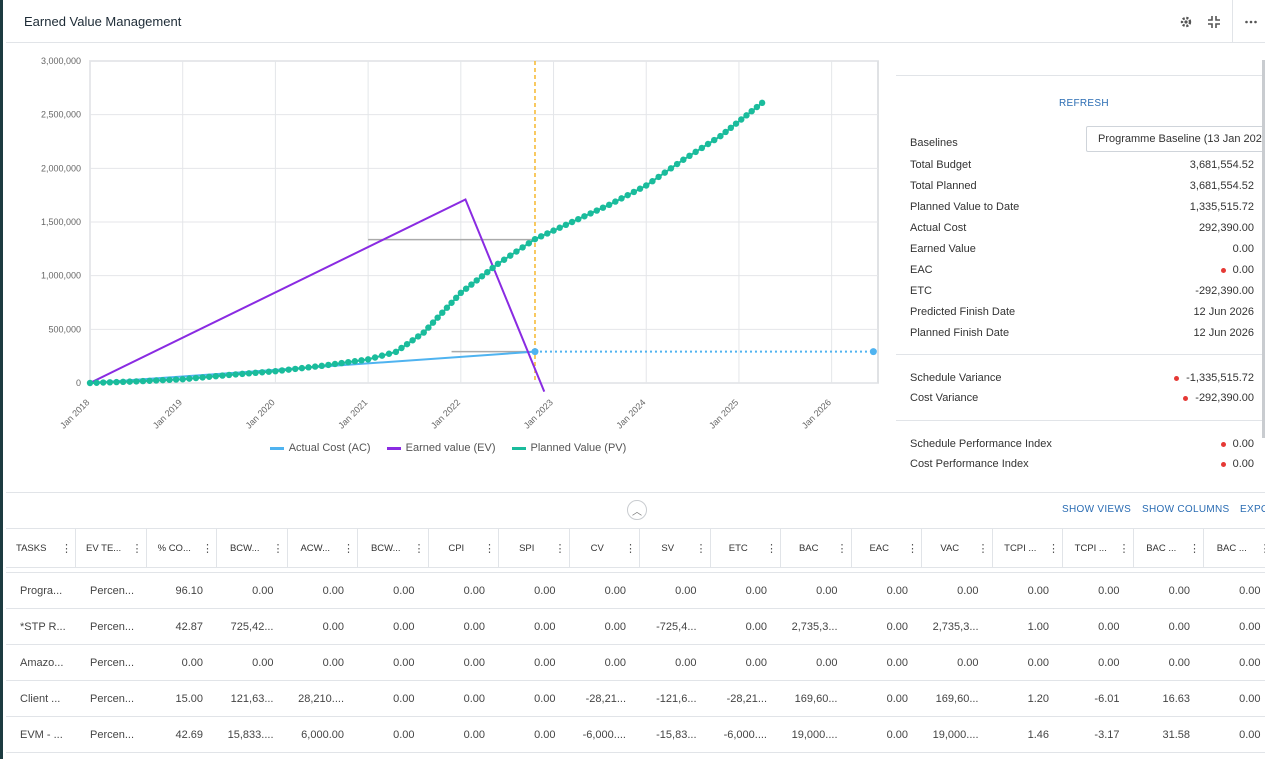 This screenshot has height=759, width=1265. I want to click on metric-value: 0.00, so click(1243, 249).